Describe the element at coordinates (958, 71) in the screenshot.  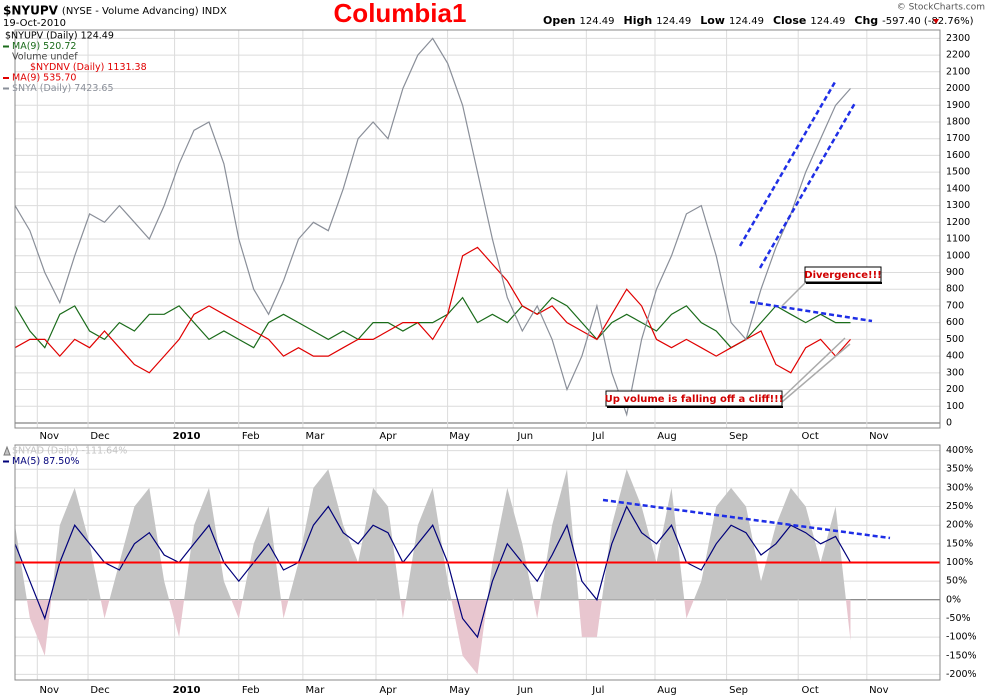
I see `y-tick-label: 2100` at that location.